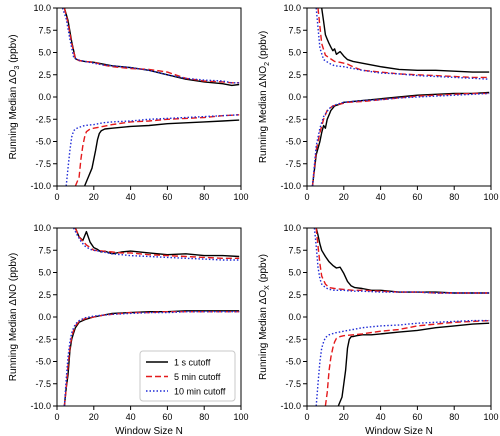  I want to click on legend-label: 1 s cutoff, so click(192, 363).